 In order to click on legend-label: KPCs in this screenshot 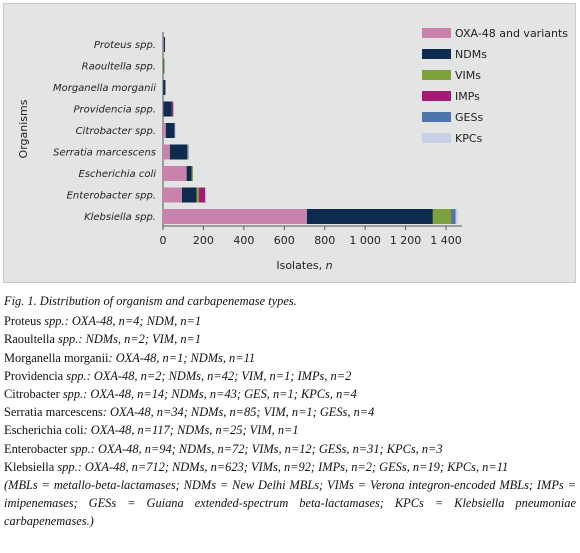, I will do `click(469, 138)`.